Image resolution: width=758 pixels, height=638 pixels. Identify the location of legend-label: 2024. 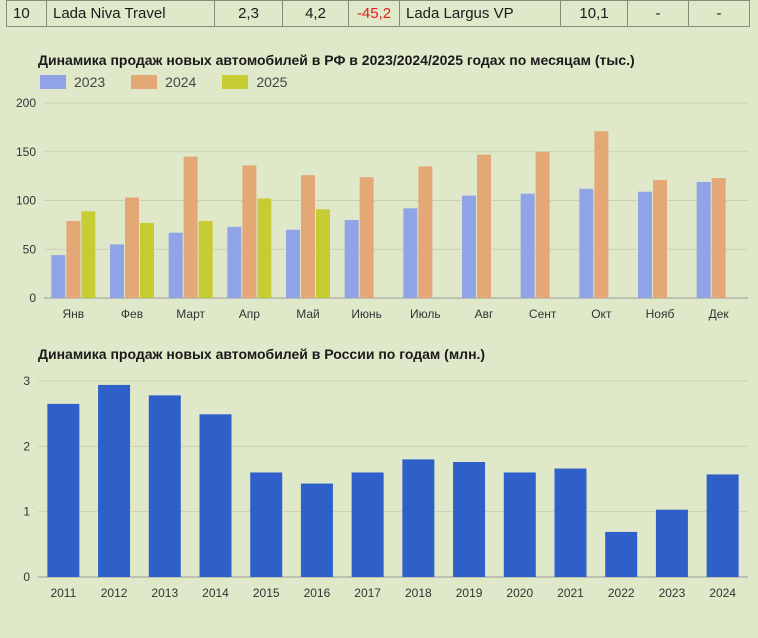
(181, 82).